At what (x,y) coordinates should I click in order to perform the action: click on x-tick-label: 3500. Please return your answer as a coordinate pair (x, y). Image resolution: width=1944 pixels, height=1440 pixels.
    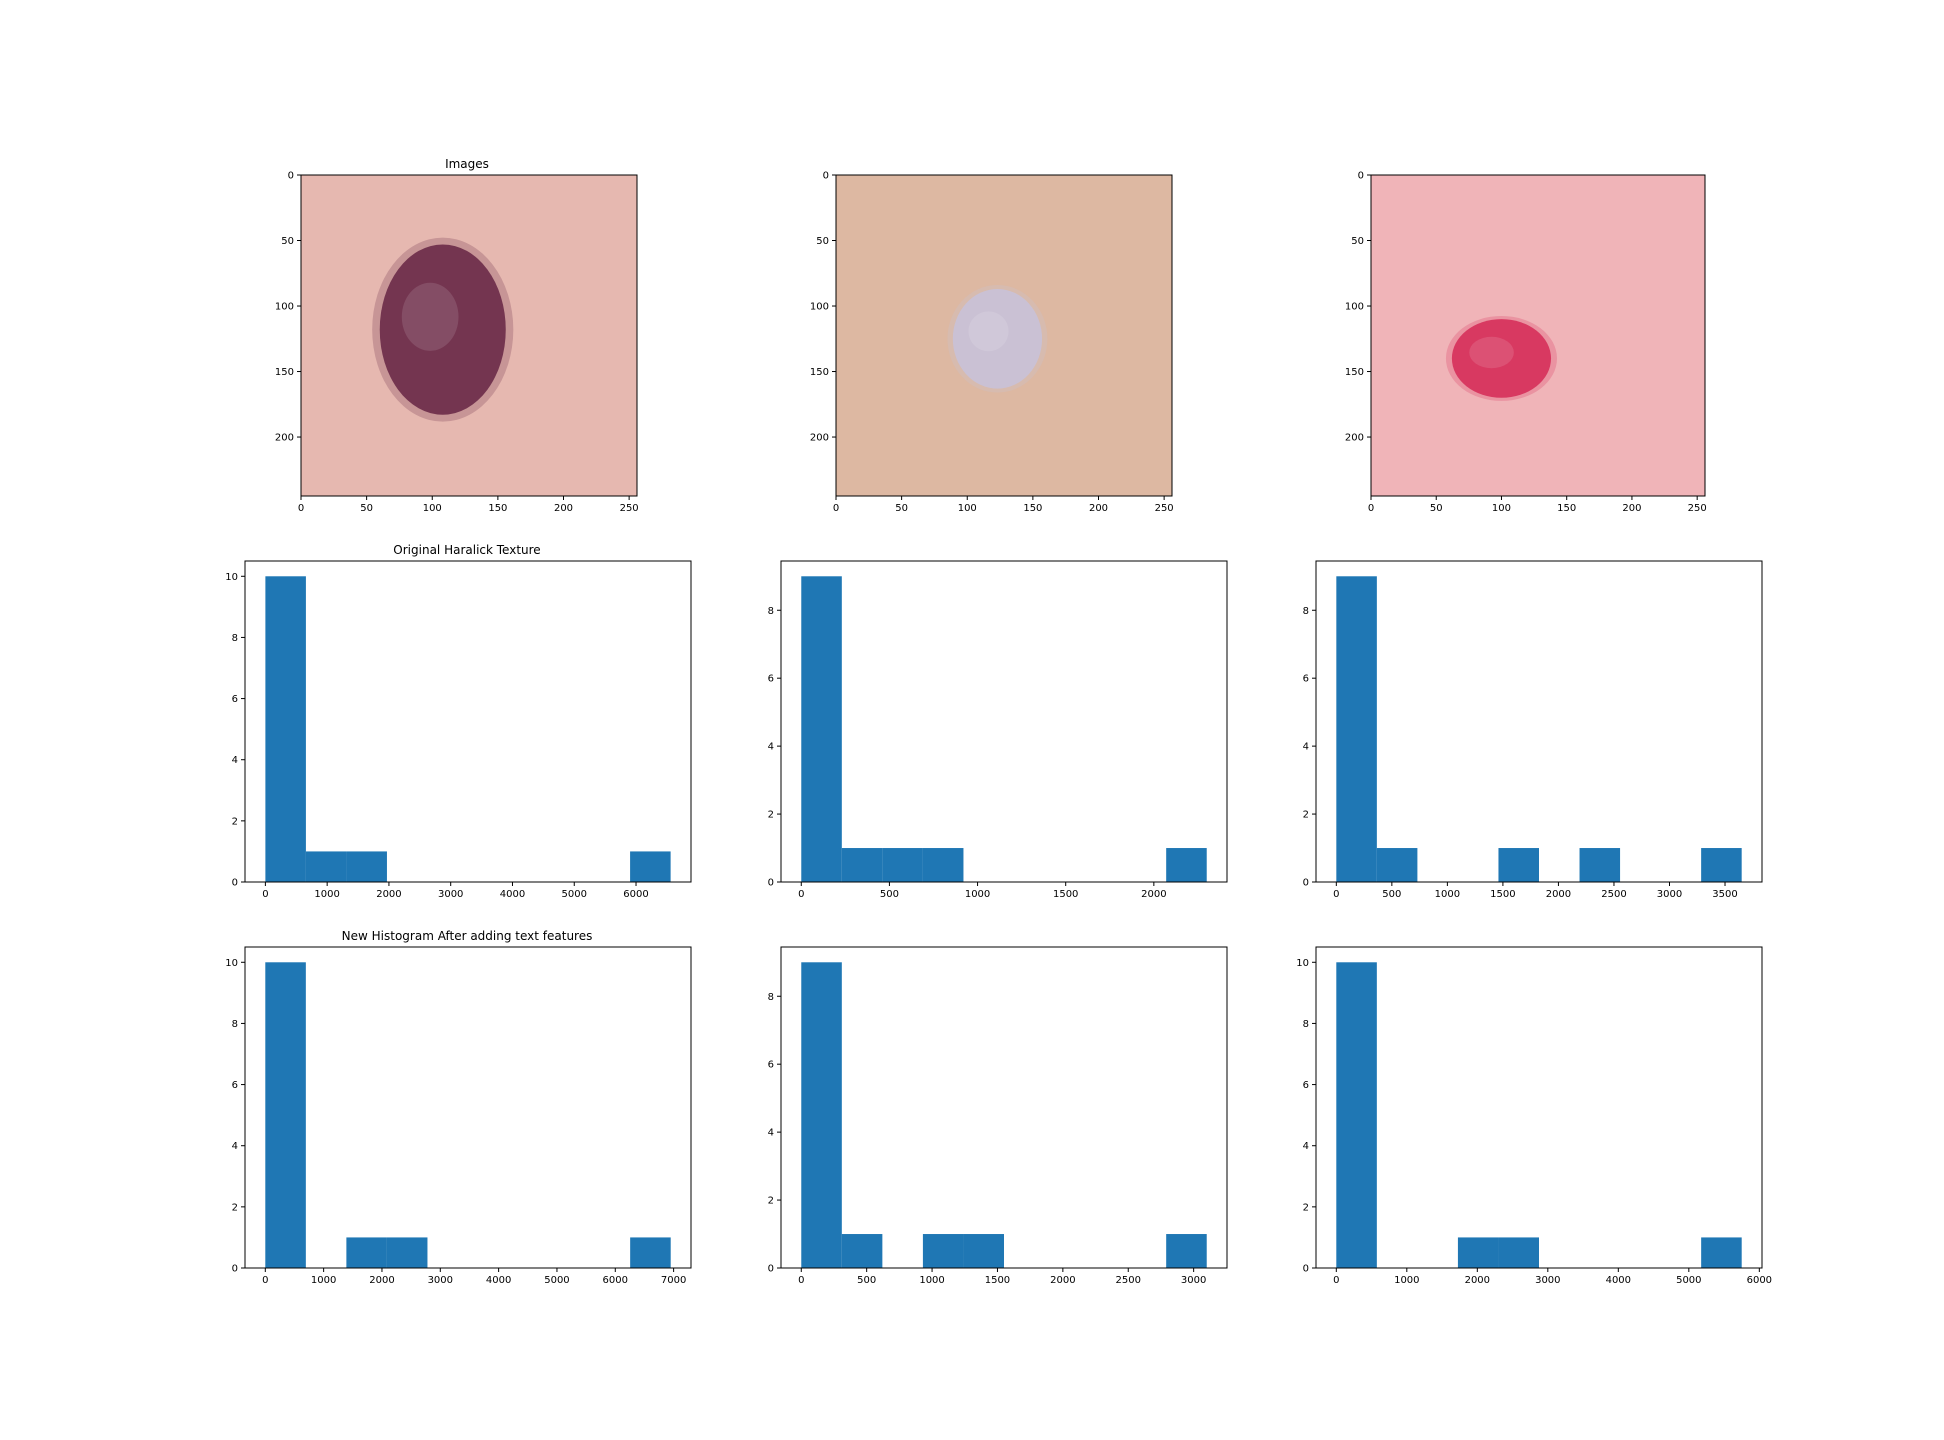
    Looking at the image, I should click on (1724, 894).